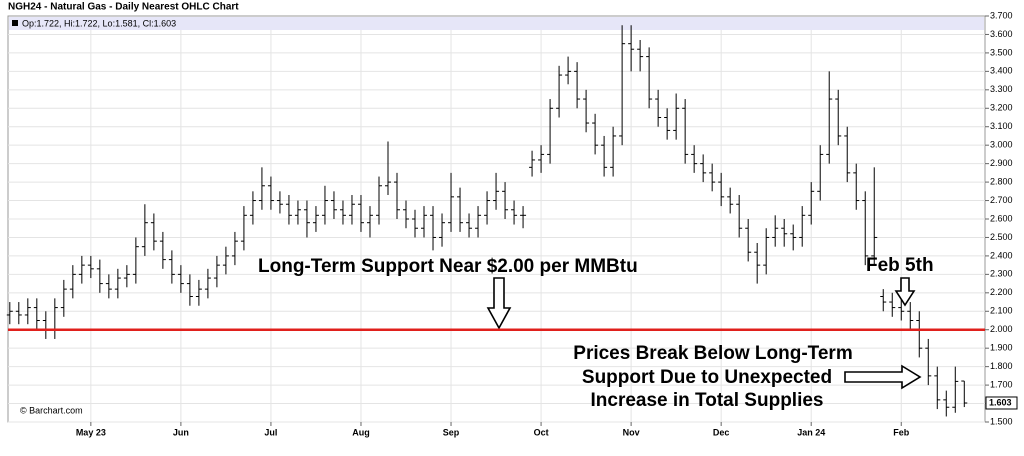 The image size is (1024, 456). What do you see at coordinates (1001, 126) in the screenshot?
I see `y-tick-label: 3.100` at bounding box center [1001, 126].